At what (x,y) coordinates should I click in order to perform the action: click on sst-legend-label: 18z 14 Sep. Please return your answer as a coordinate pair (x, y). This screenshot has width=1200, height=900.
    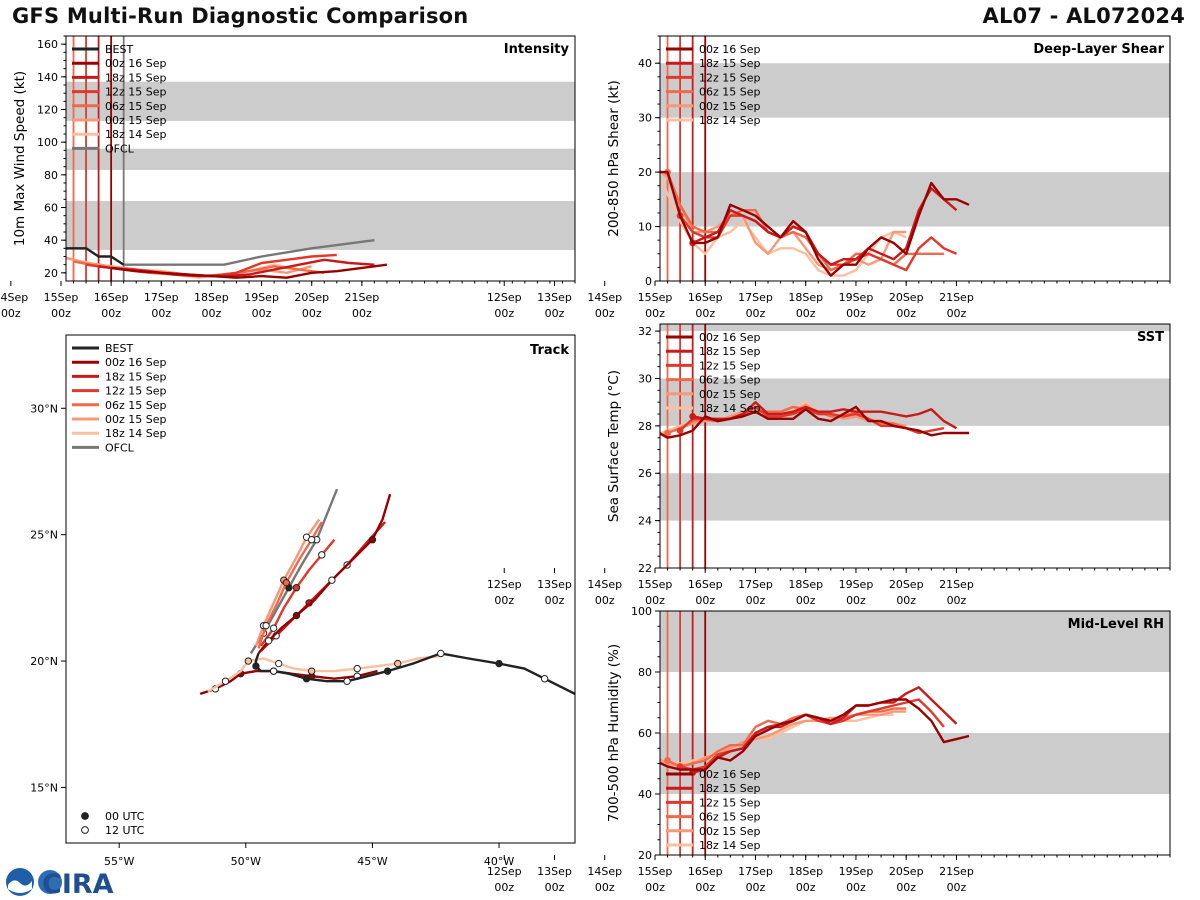
    Looking at the image, I should click on (730, 408).